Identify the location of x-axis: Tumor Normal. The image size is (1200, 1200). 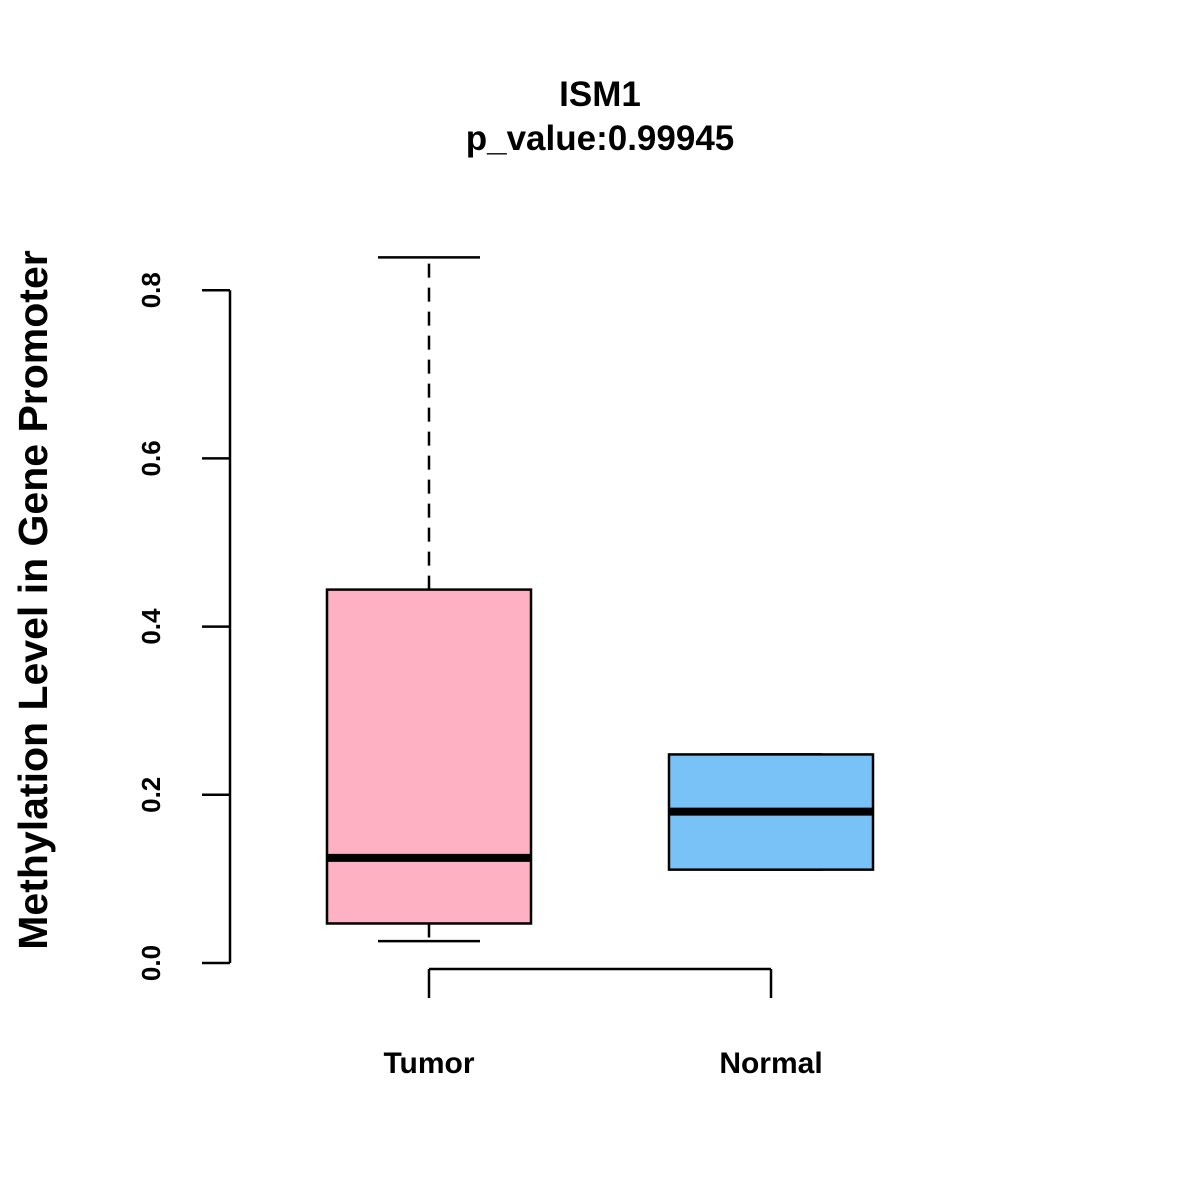
(603, 1023).